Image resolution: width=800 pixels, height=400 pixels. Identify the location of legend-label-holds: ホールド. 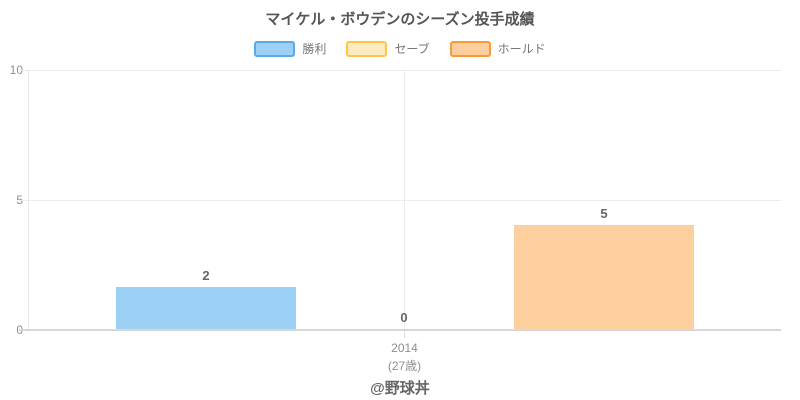
(521, 49).